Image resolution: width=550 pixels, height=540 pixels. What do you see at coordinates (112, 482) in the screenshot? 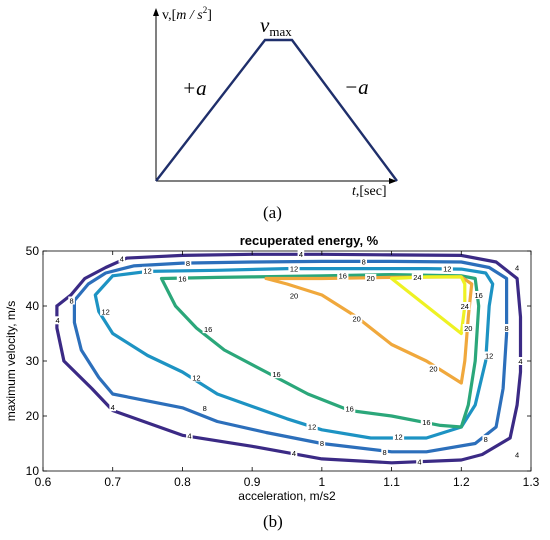
I see `x-tick-label: 0.7` at bounding box center [112, 482].